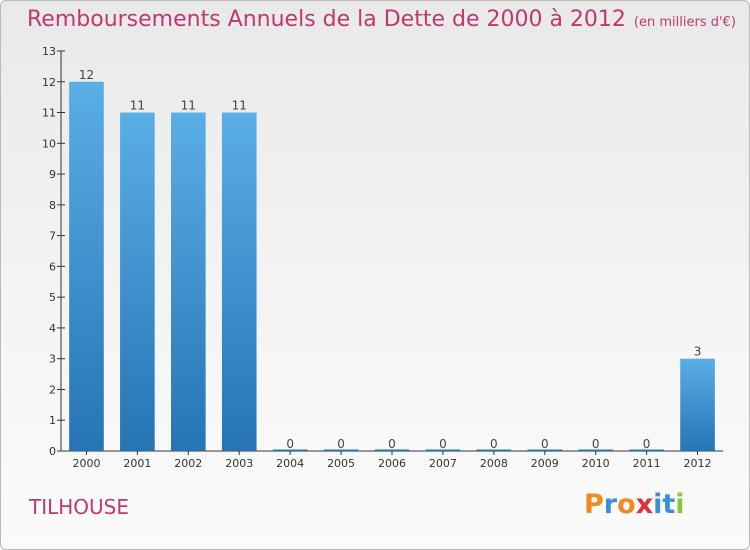 The width and height of the screenshot is (750, 550). I want to click on logo-letter: t, so click(669, 504).